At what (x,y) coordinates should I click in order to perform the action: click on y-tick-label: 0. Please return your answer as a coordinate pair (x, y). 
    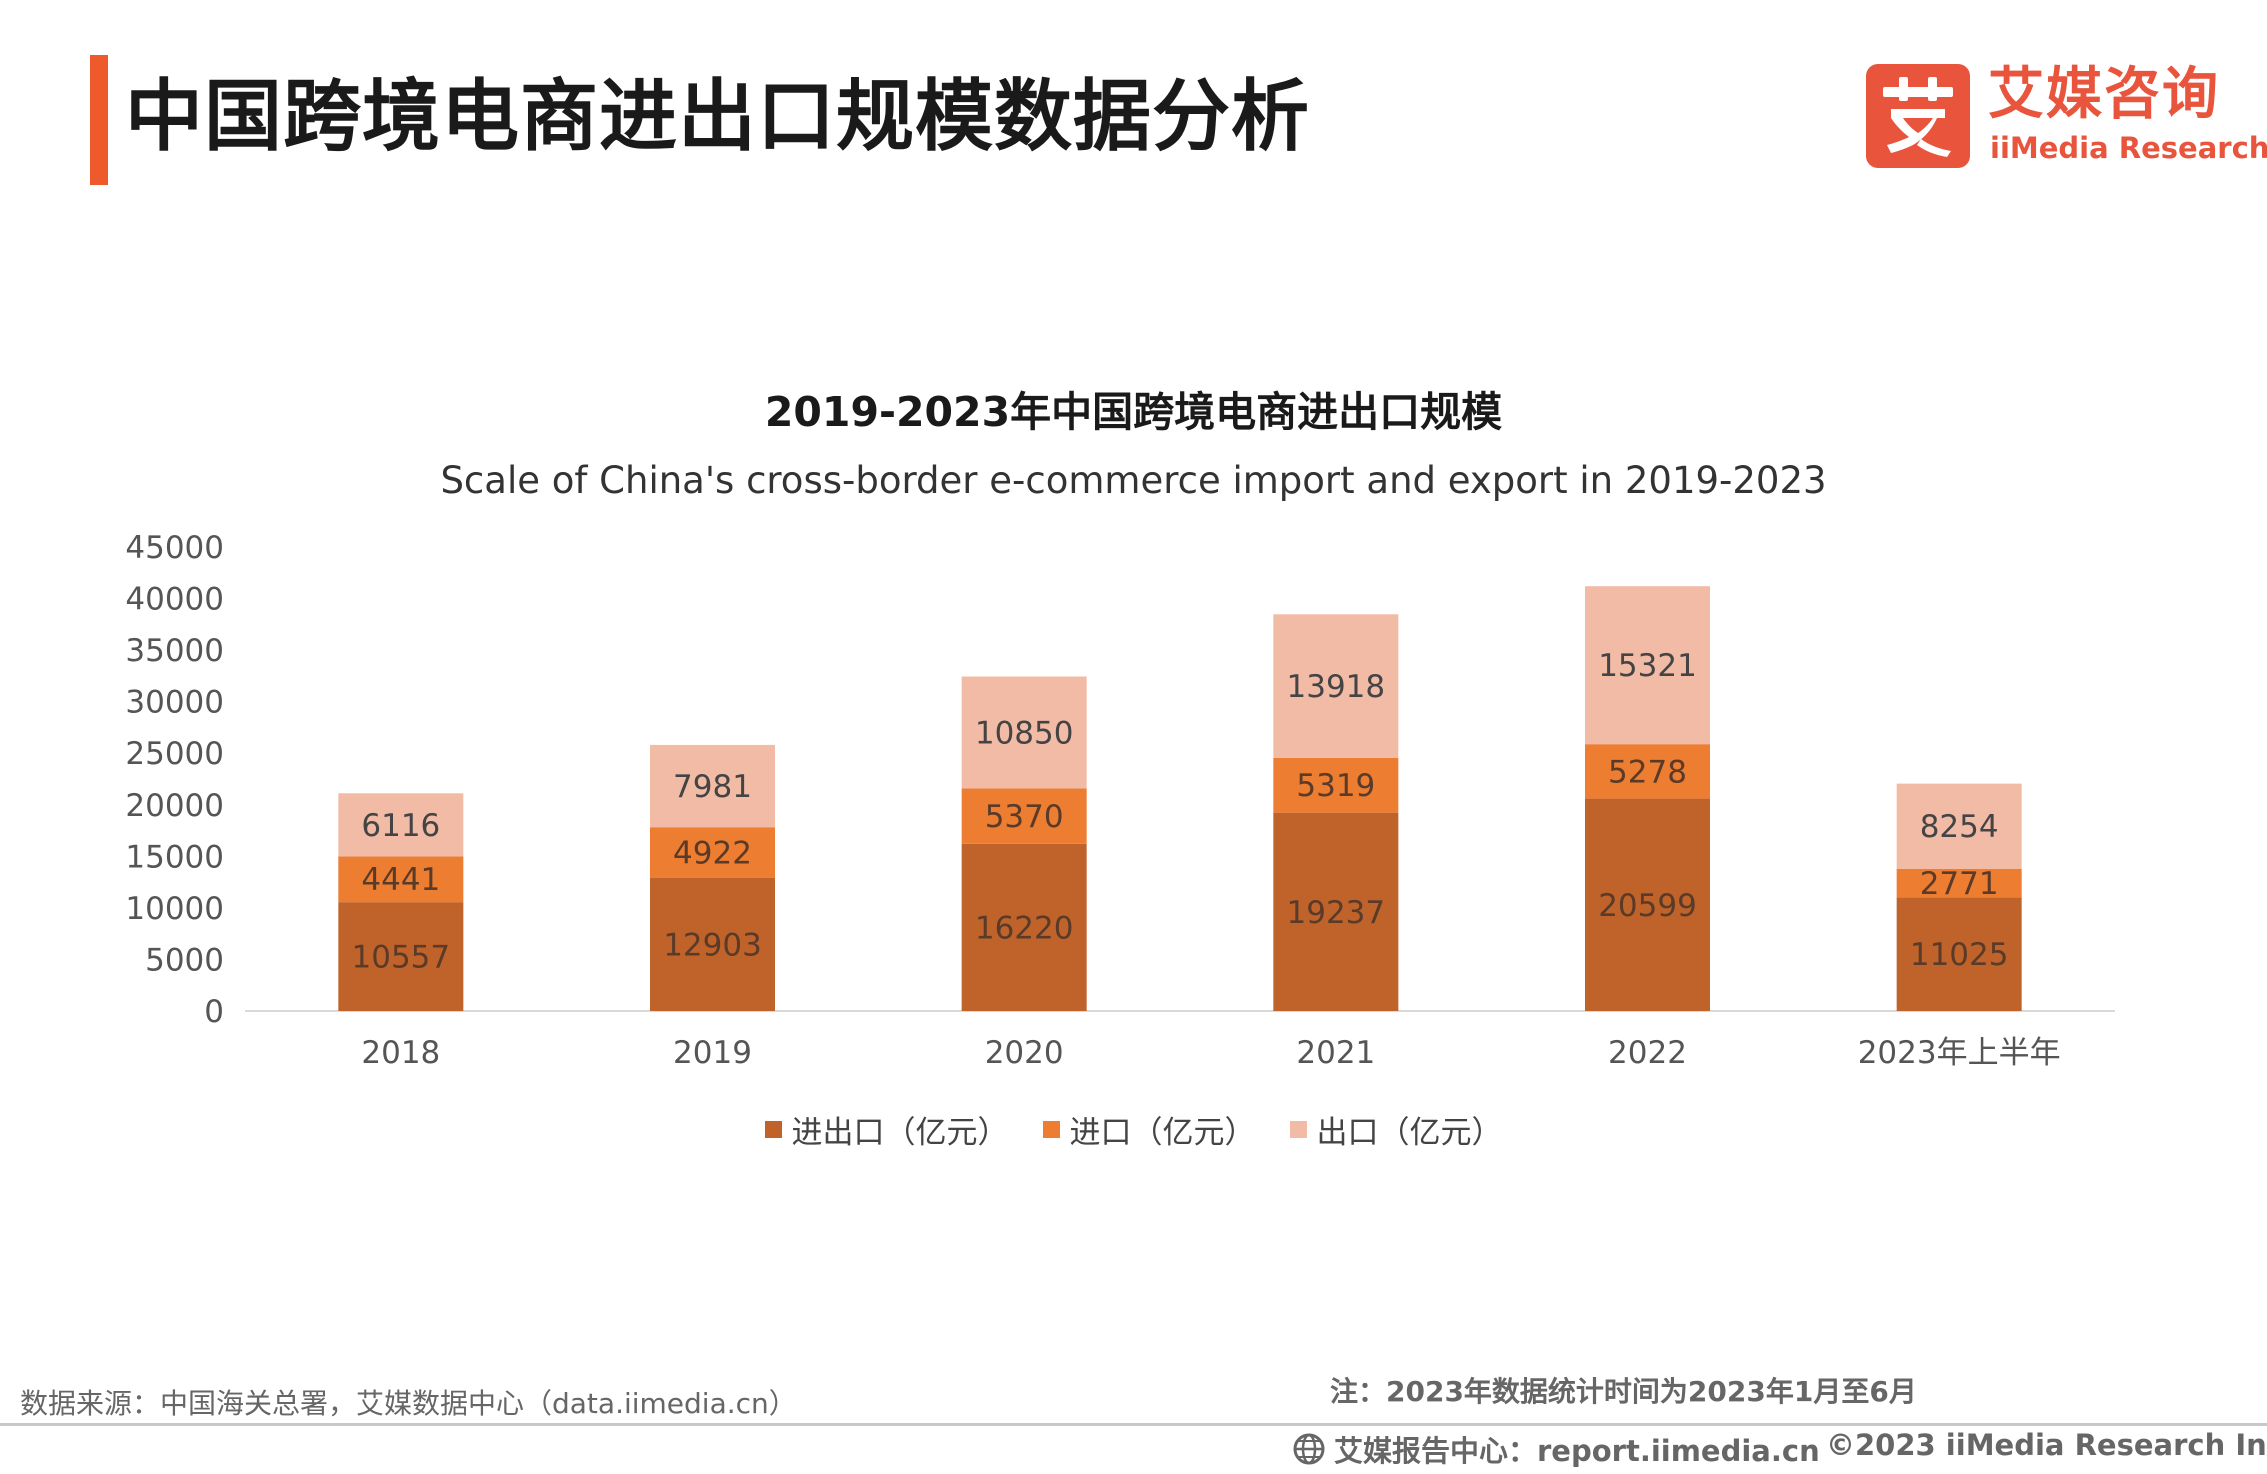
    Looking at the image, I should click on (214, 1012).